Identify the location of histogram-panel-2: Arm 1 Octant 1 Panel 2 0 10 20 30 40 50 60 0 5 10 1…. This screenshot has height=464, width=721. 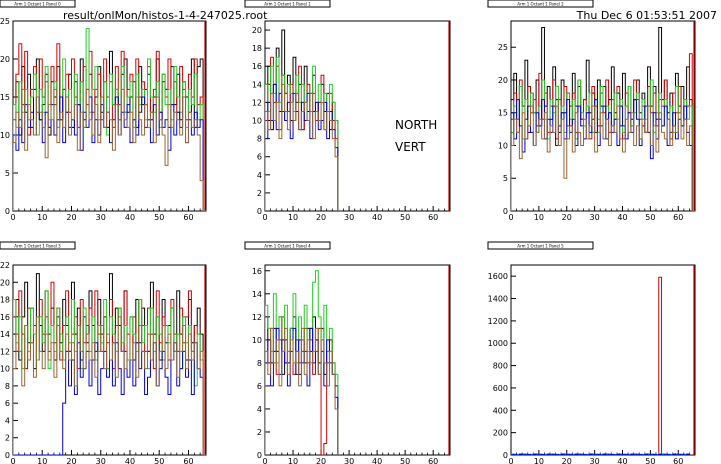
(591, 111).